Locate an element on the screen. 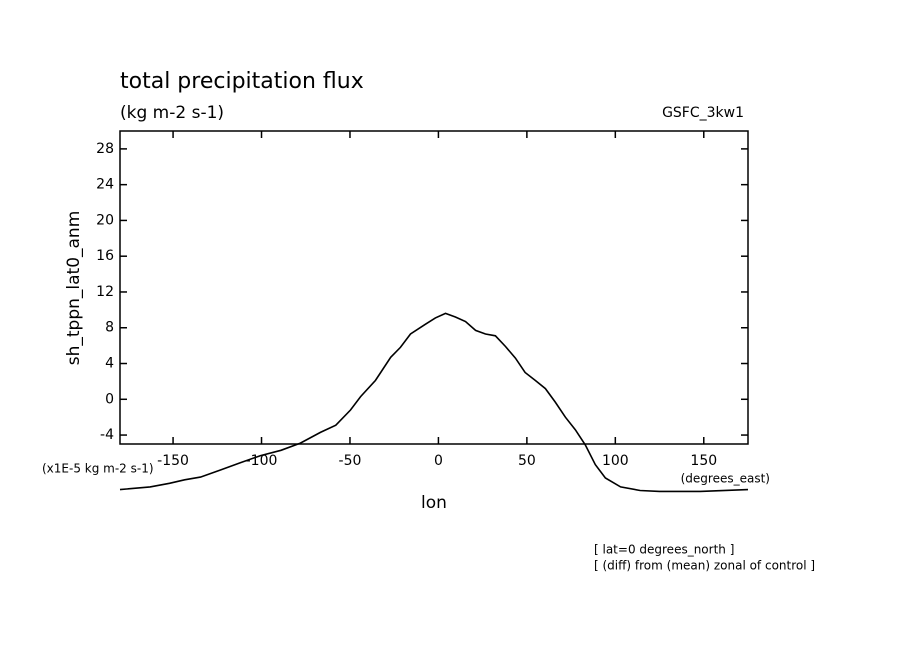  y-tick-label: 4 is located at coordinates (109, 364).